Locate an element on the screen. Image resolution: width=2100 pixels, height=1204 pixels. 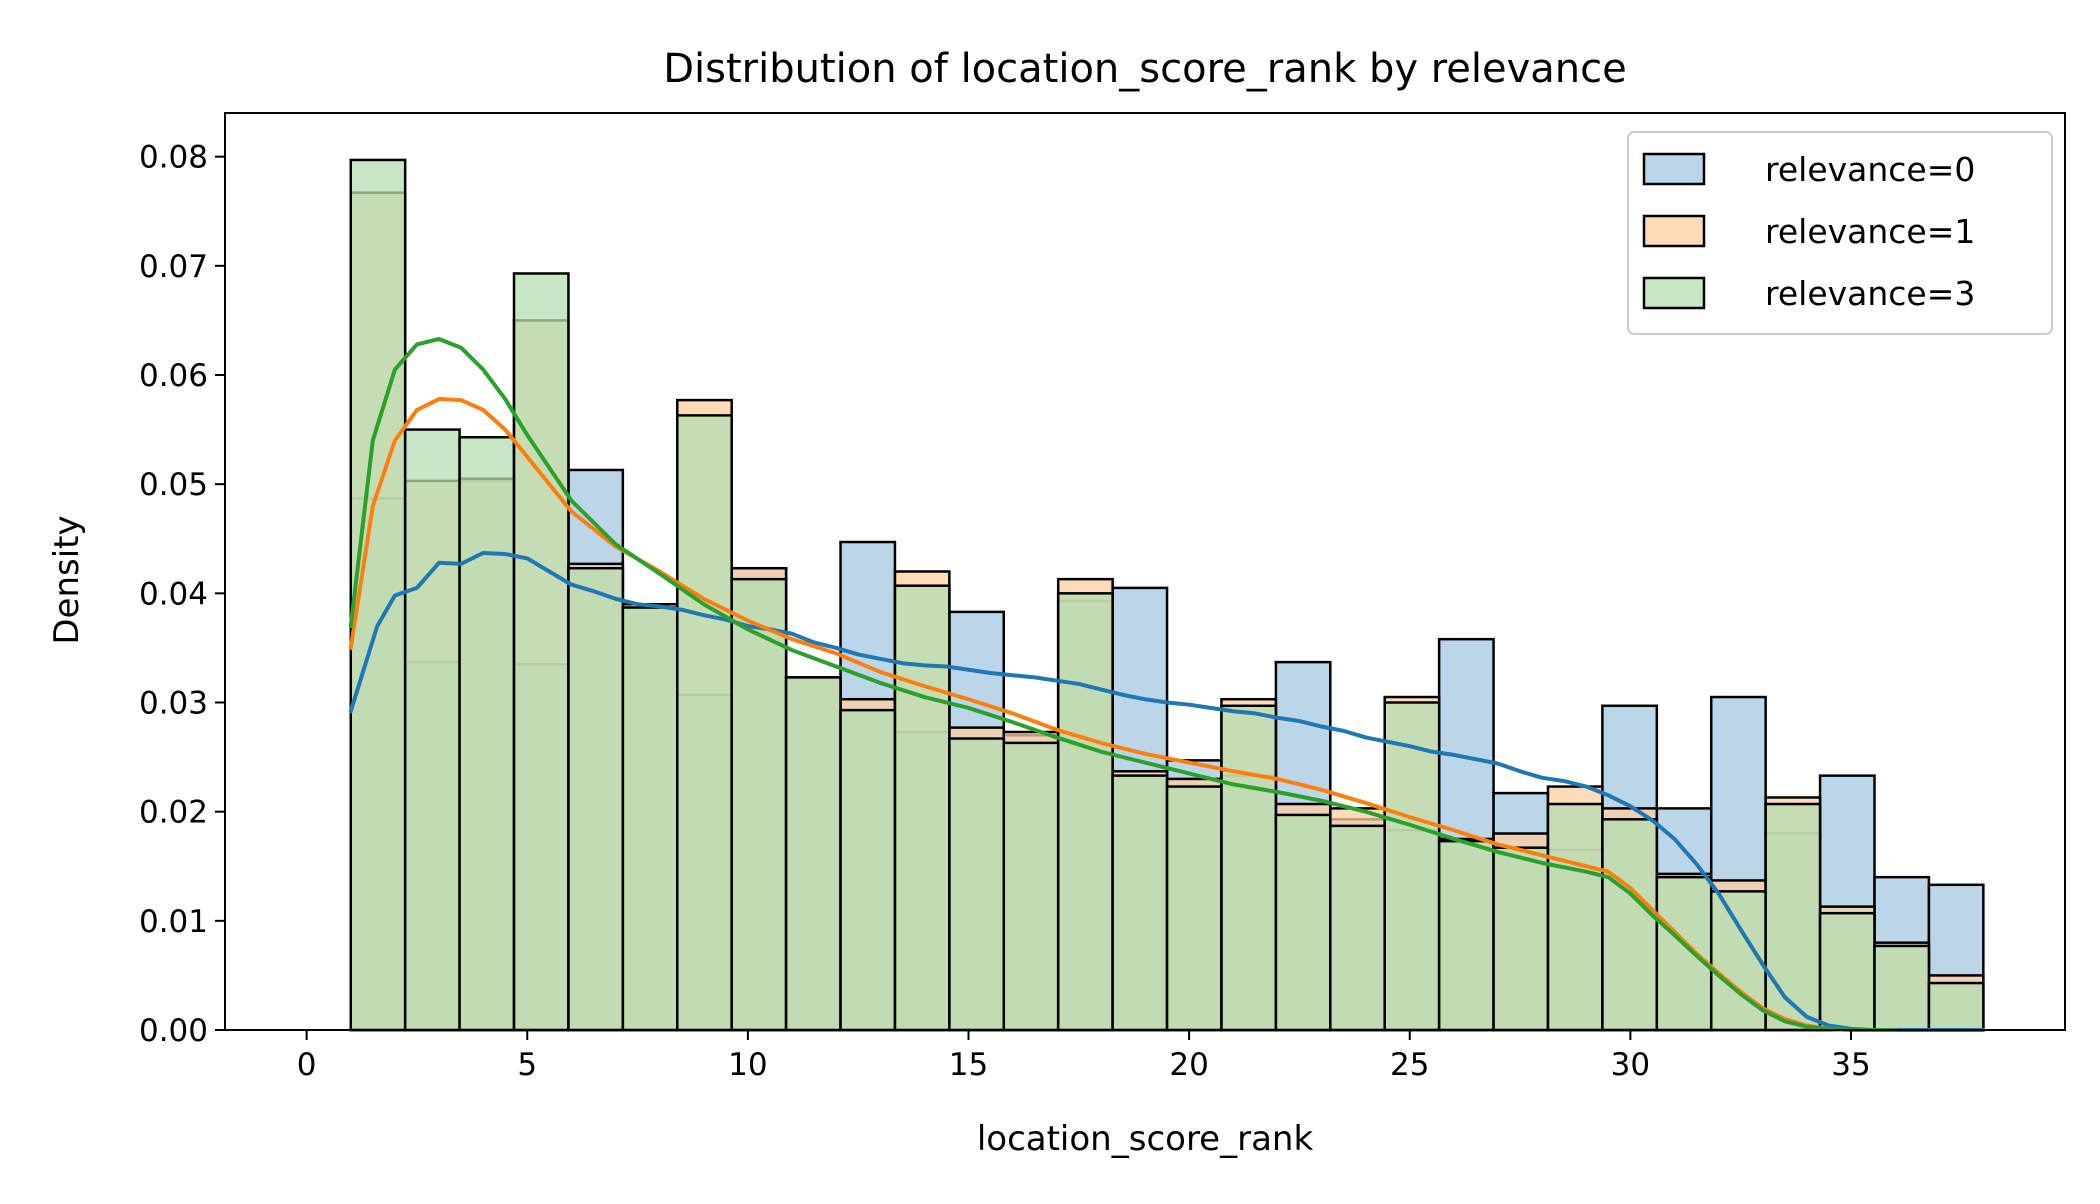
x-tick-label: 20 is located at coordinates (1188, 1065).